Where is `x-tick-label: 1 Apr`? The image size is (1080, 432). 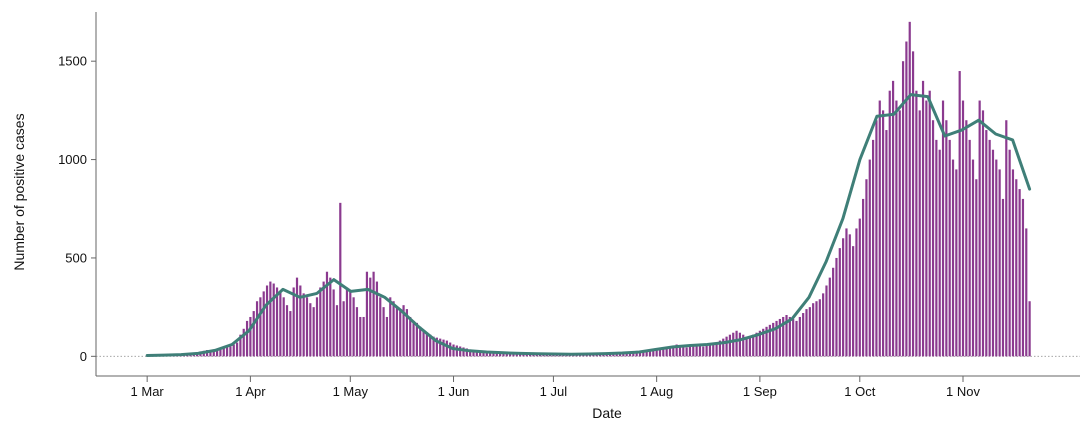
x-tick-label: 1 Apr is located at coordinates (250, 391).